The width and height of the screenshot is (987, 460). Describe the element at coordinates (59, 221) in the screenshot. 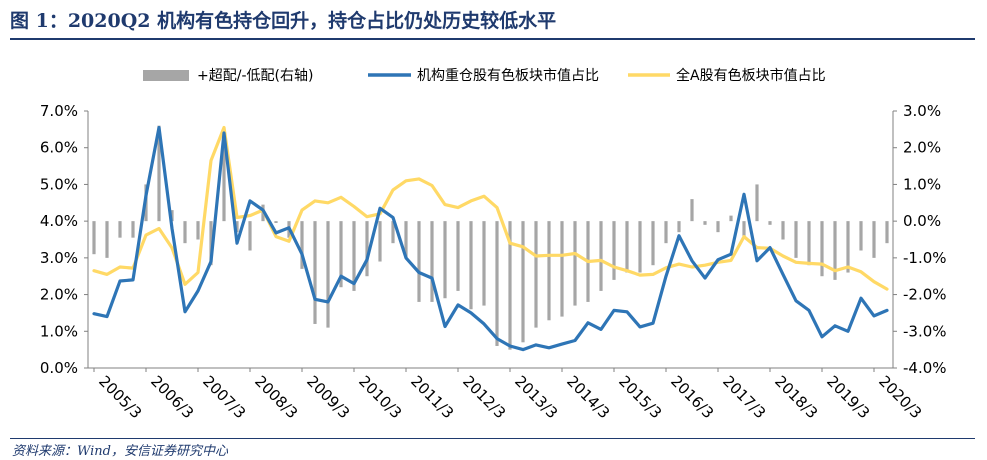

I see `left-tick-label: 4.0%` at that location.